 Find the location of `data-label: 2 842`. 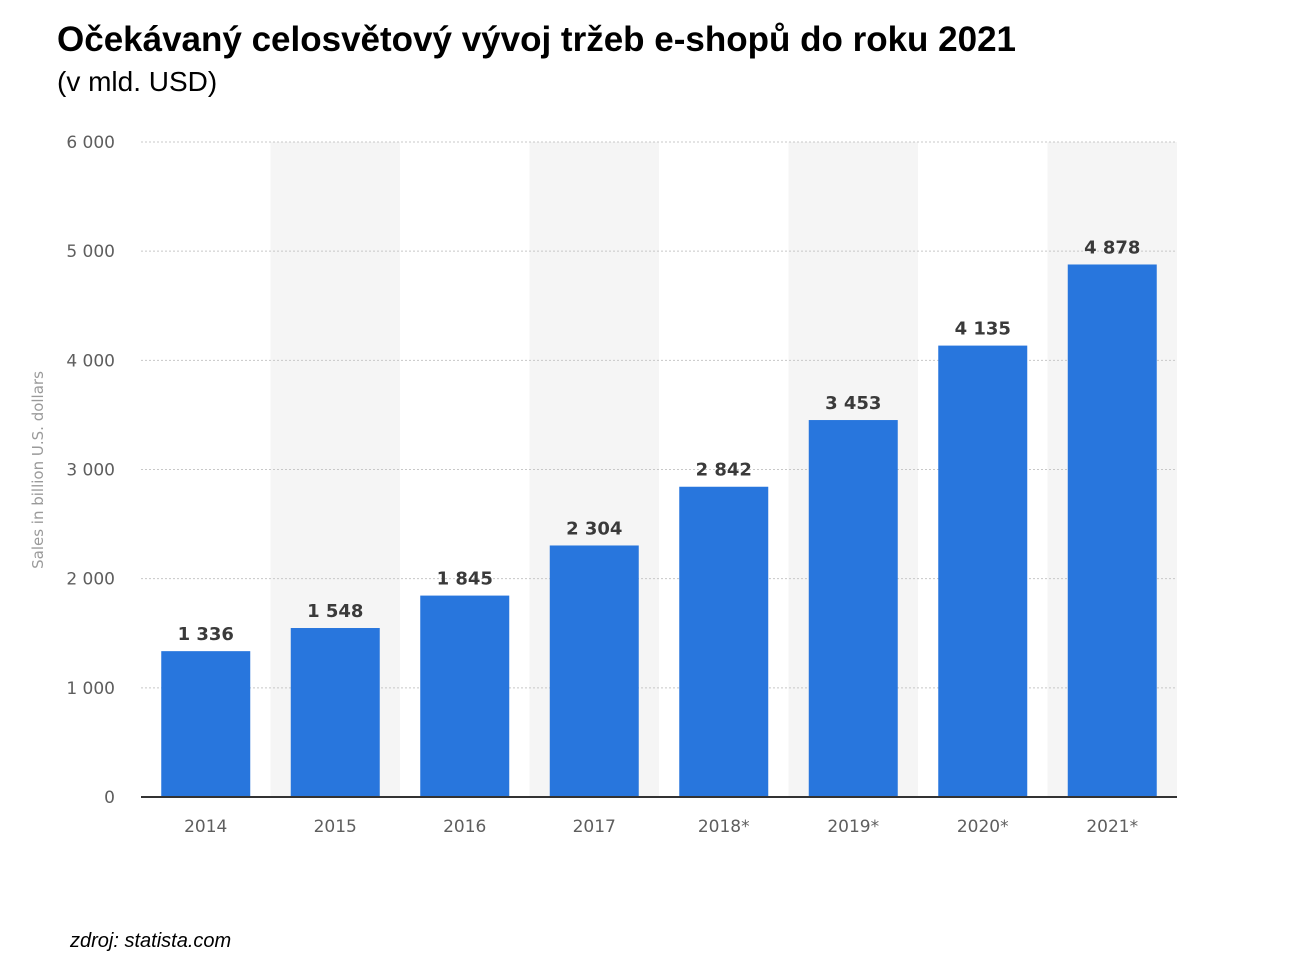

data-label: 2 842 is located at coordinates (724, 470).